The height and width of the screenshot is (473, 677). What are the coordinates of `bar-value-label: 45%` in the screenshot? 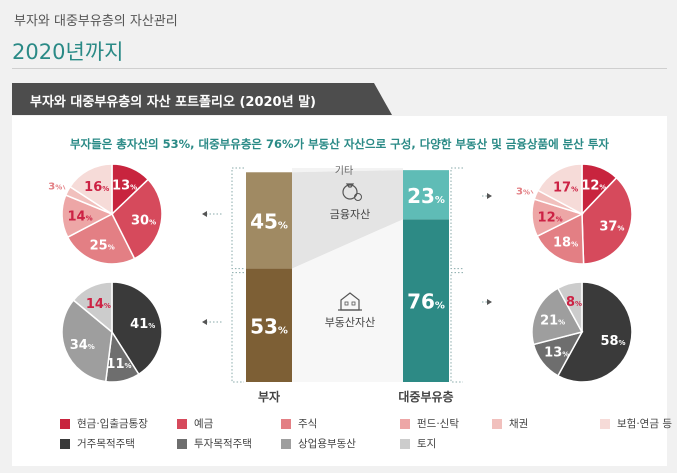 It's located at (269, 221).